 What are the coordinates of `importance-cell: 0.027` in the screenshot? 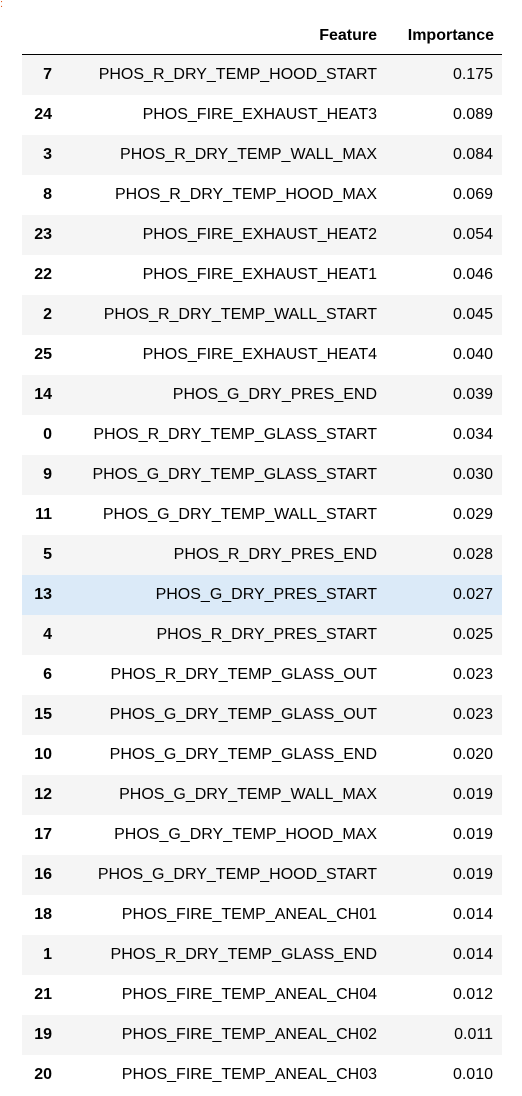 It's located at (472, 594).